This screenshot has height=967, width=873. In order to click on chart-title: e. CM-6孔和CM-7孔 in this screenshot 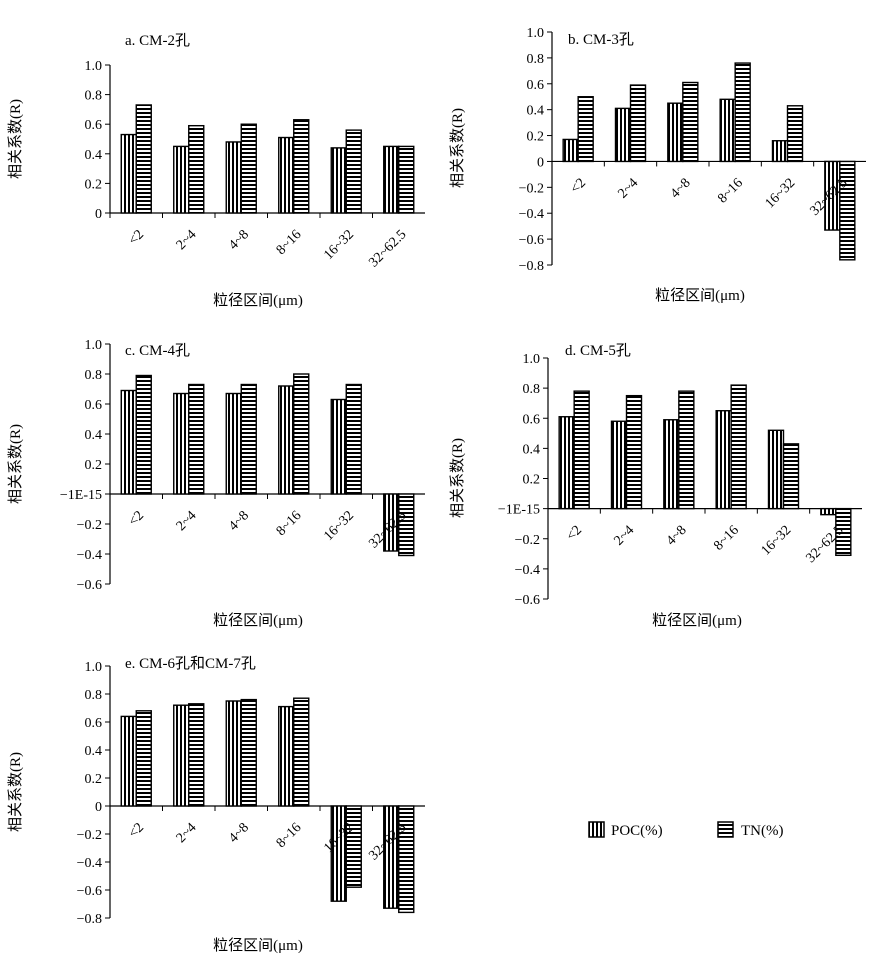, I will do `click(190, 663)`.